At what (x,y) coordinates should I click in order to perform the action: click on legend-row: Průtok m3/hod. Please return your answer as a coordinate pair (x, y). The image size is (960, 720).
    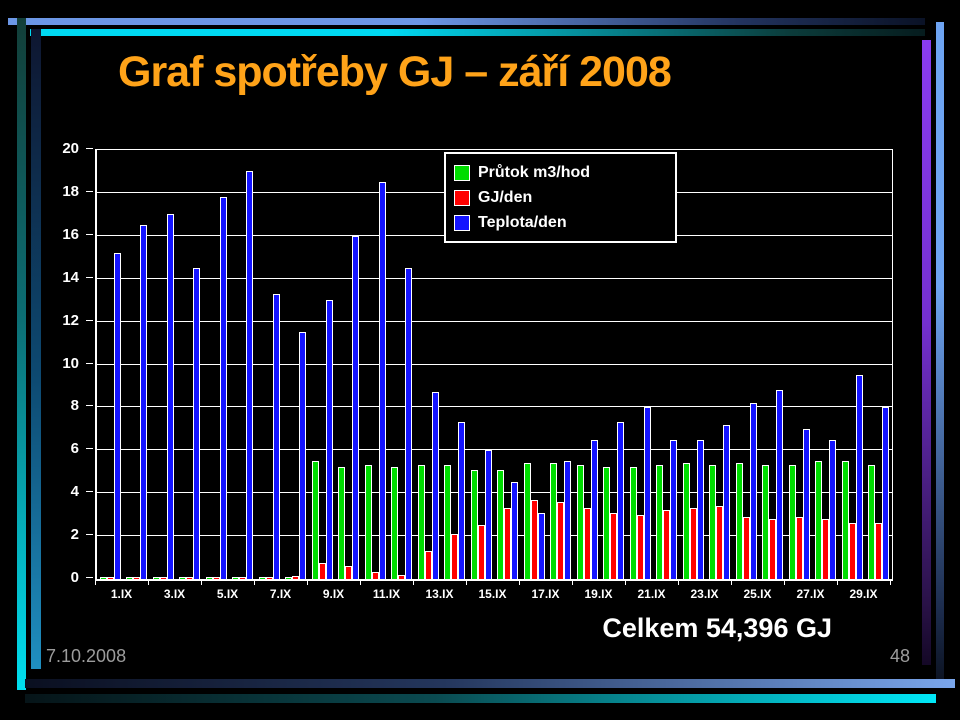
    Looking at the image, I should click on (560, 172).